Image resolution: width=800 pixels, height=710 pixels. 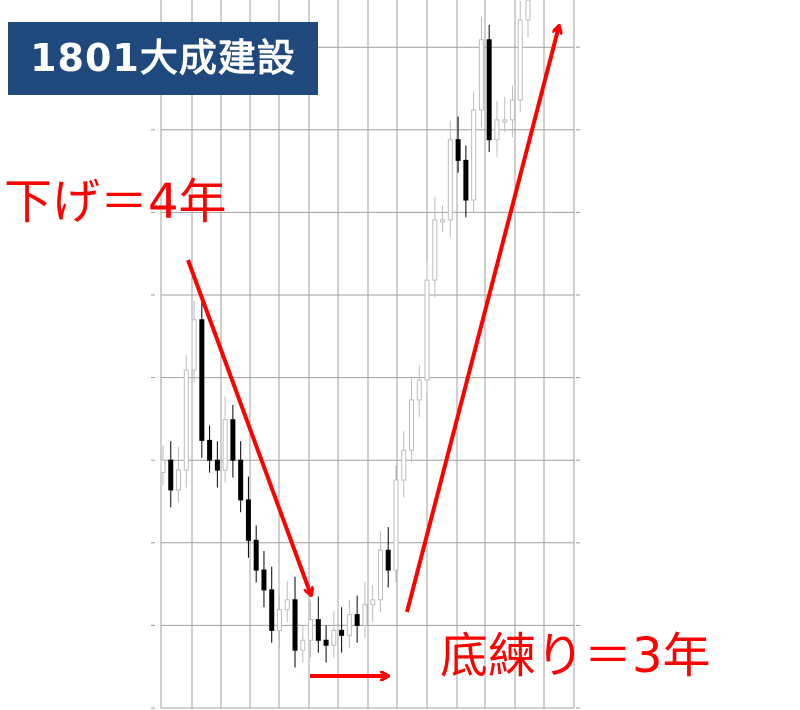 I want to click on base-annotation: 底練り＝3年, so click(x=575, y=656).